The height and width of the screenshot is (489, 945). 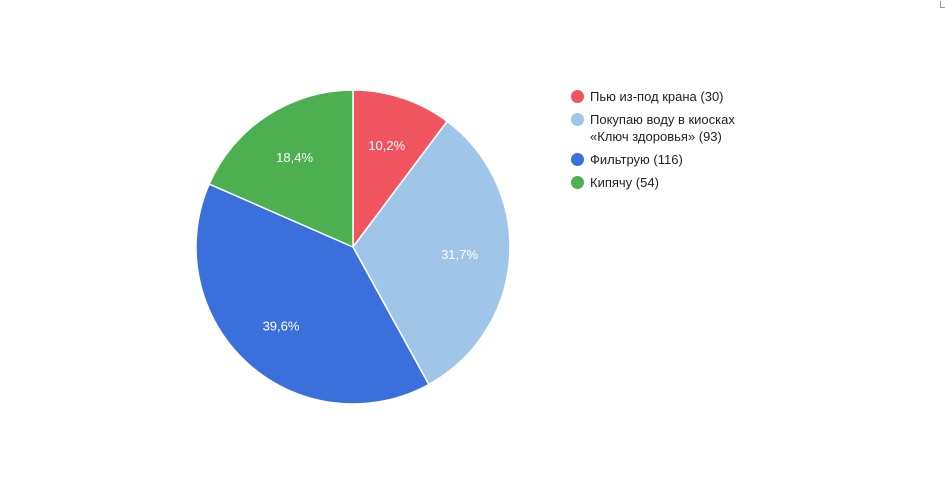 What do you see at coordinates (671, 182) in the screenshot?
I see `legend-item-boil: Кипячу (54)` at bounding box center [671, 182].